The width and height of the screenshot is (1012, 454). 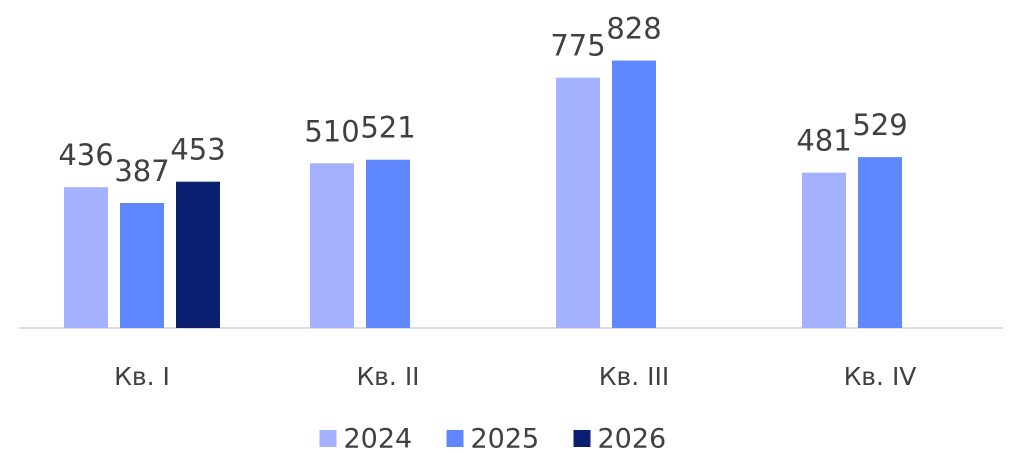 What do you see at coordinates (378, 439) in the screenshot?
I see `legend-label: 2024` at bounding box center [378, 439].